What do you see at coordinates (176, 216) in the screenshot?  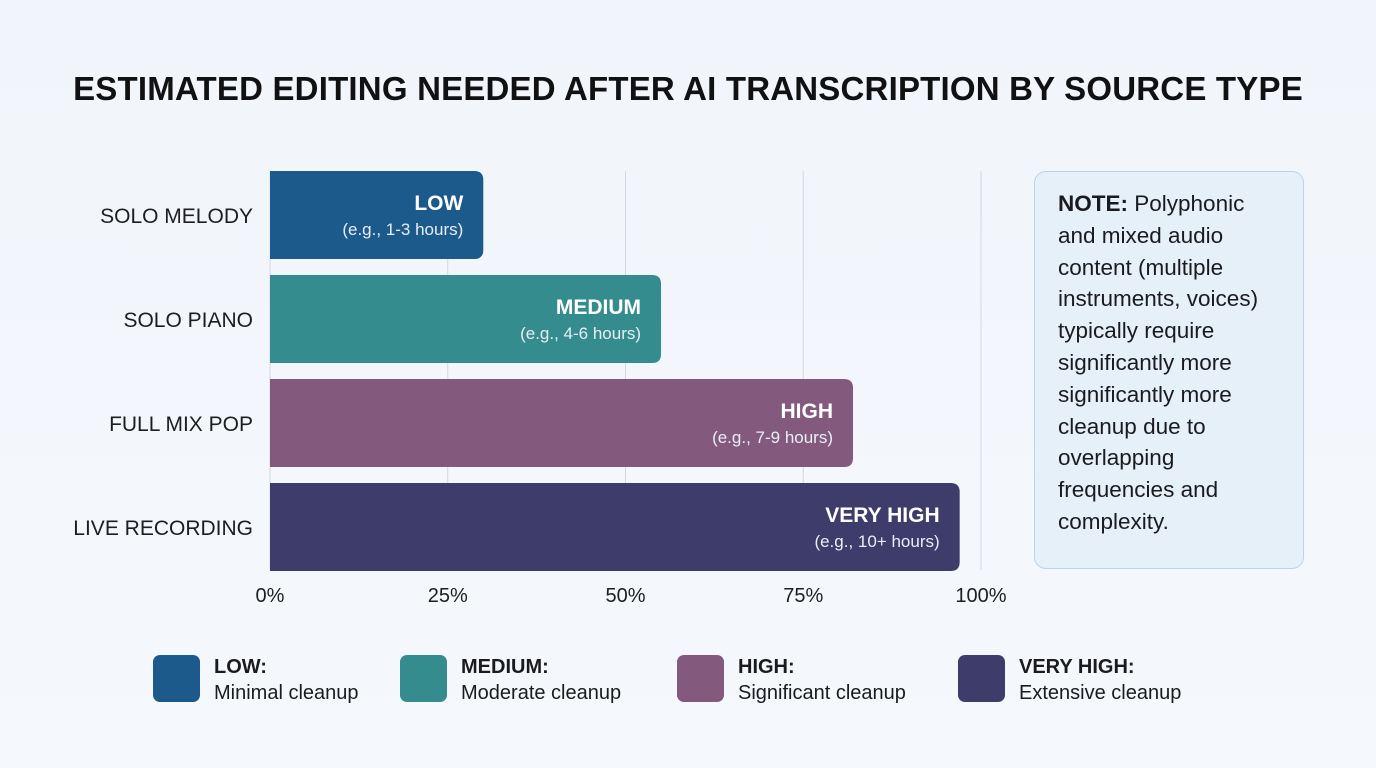 I see `category-label: SOLO MELODY` at bounding box center [176, 216].